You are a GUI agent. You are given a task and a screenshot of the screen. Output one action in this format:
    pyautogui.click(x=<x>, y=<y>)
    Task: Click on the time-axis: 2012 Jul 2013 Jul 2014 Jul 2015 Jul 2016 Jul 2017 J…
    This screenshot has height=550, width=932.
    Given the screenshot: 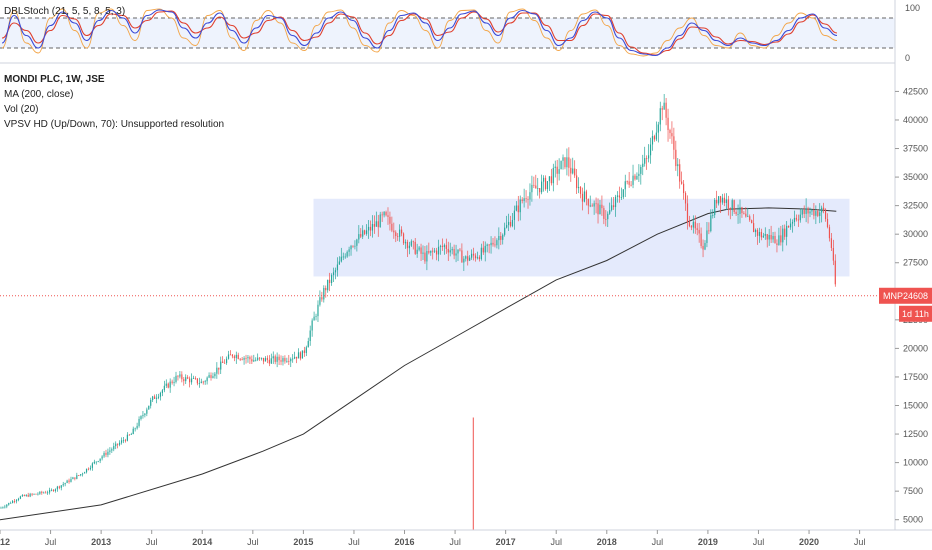 What is the action you would take?
    pyautogui.click(x=466, y=538)
    